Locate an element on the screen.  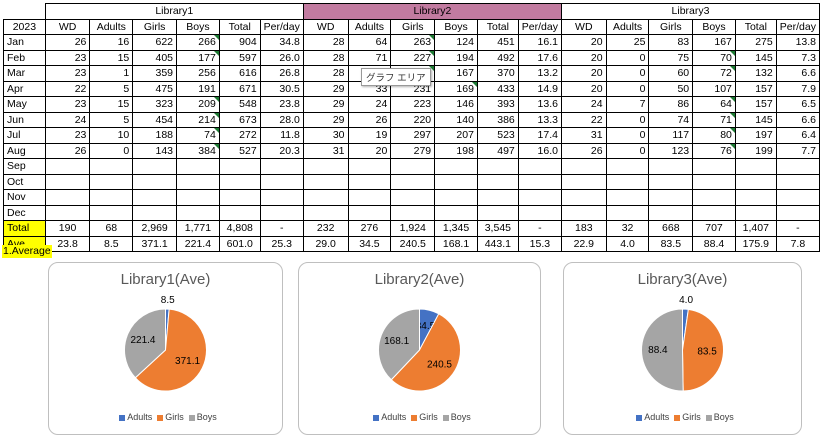
data-cell: 71 is located at coordinates (369, 57).